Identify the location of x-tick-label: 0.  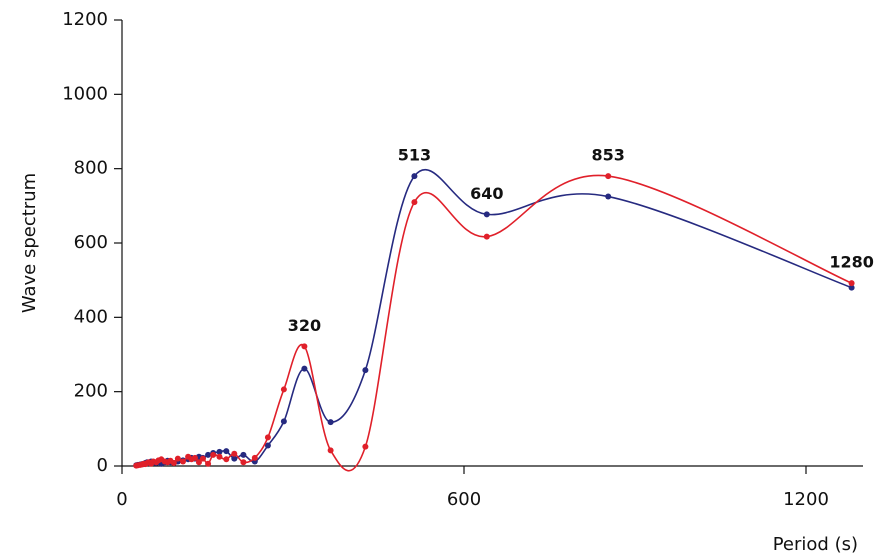
(121, 499).